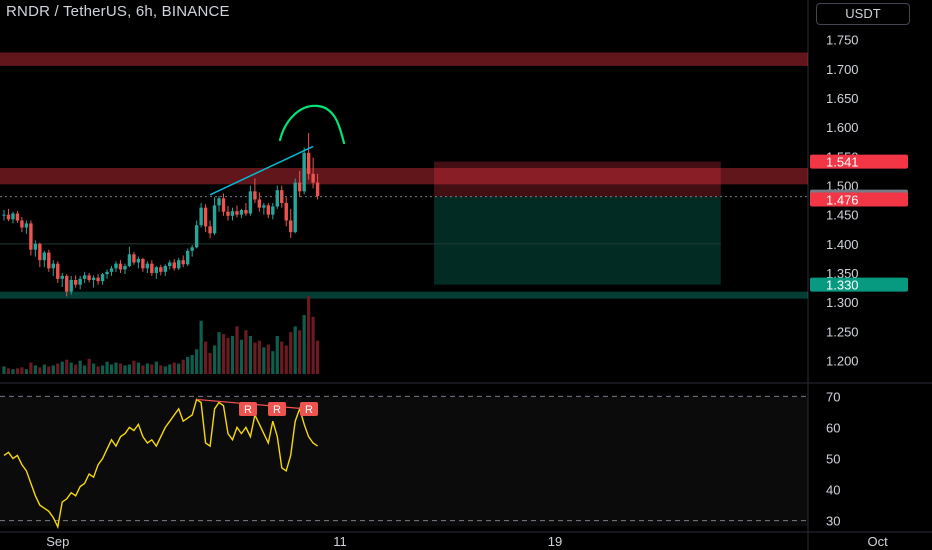  Describe the element at coordinates (577, 240) in the screenshot. I see `position-target-area` at that location.